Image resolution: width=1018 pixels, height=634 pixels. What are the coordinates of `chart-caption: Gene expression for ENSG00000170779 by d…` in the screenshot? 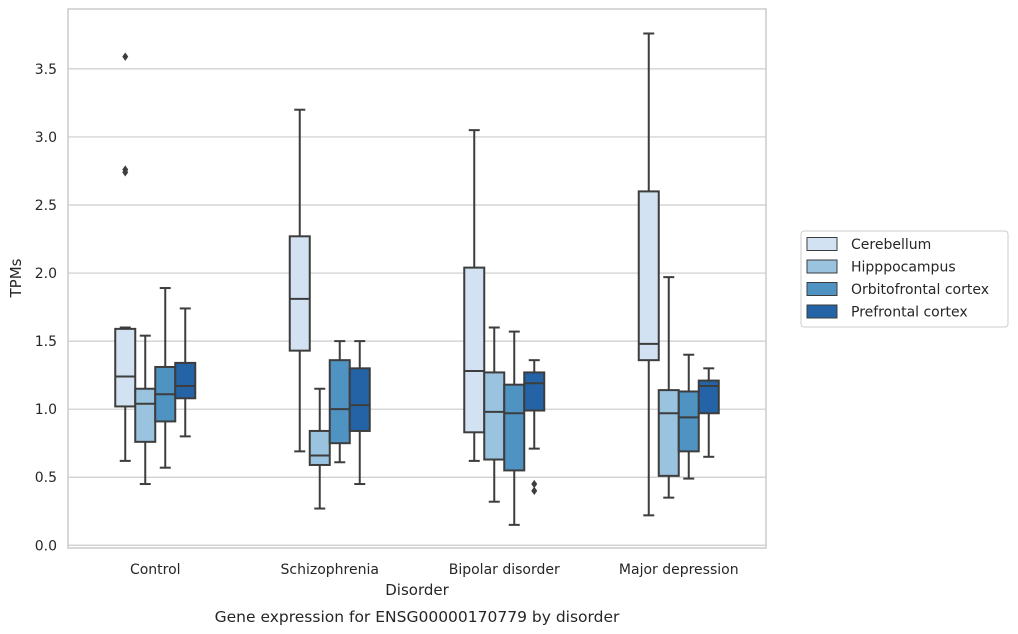 It's located at (417, 617).